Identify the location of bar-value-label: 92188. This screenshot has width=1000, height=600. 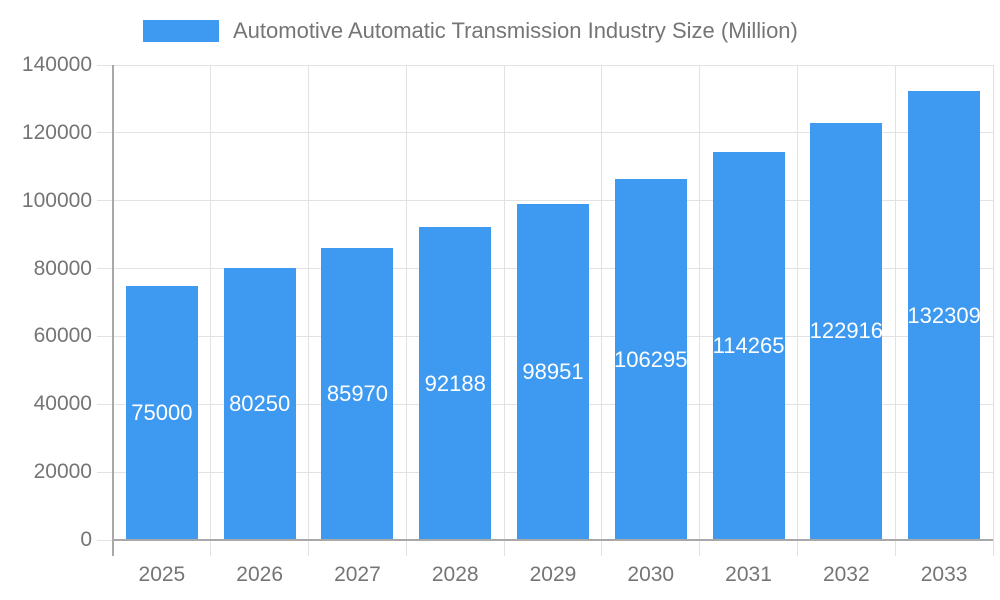
(455, 383).